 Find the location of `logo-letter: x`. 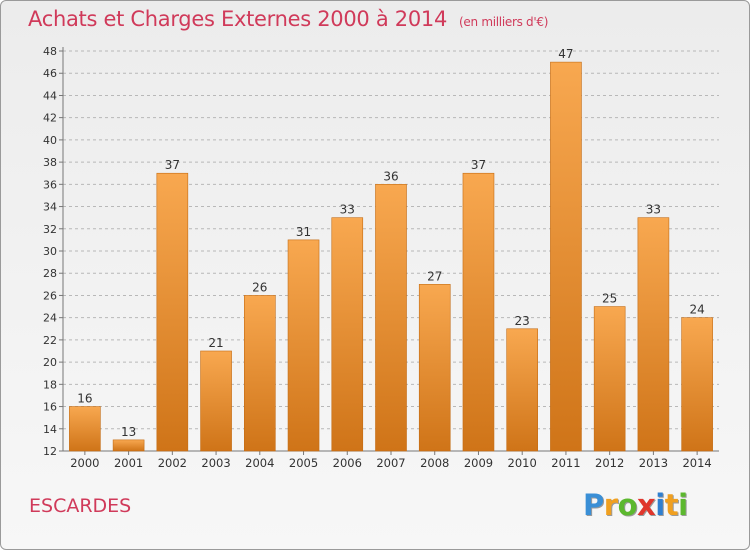

logo-letter: x is located at coordinates (646, 505).